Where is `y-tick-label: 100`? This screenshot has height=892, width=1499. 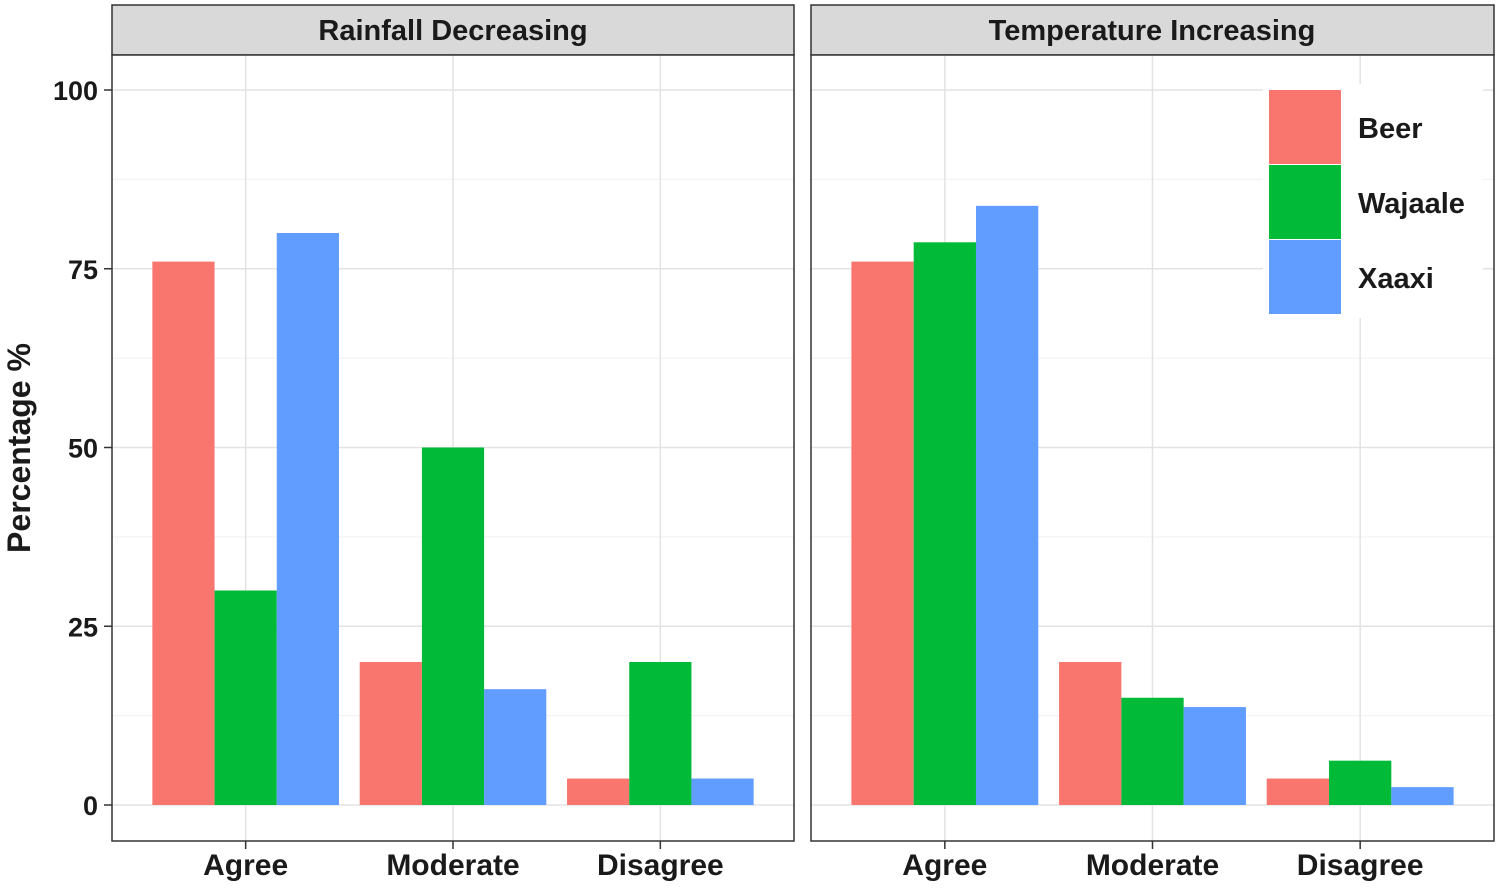 y-tick-label: 100 is located at coordinates (75, 91).